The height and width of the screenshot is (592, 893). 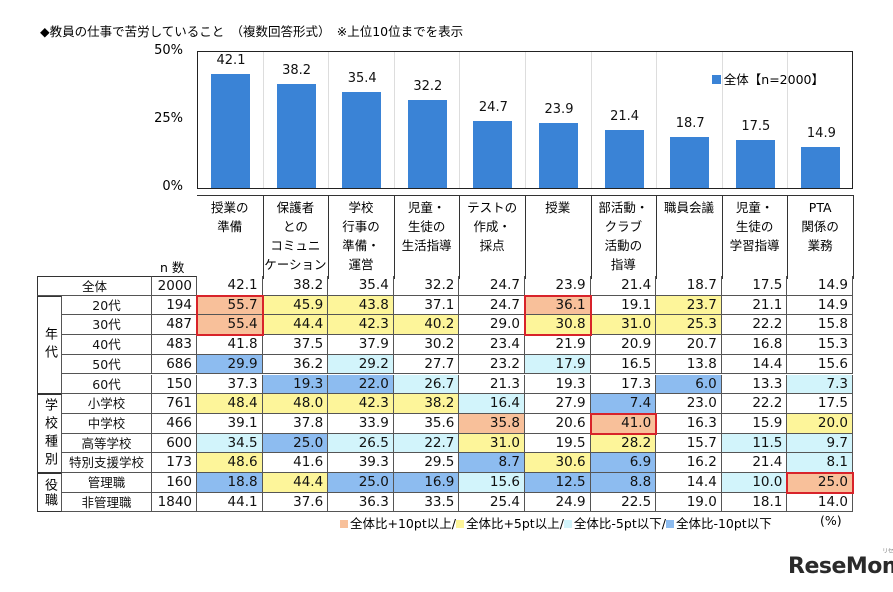 What do you see at coordinates (887, 551) in the screenshot?
I see `logo-sub: リセマム` at bounding box center [887, 551].